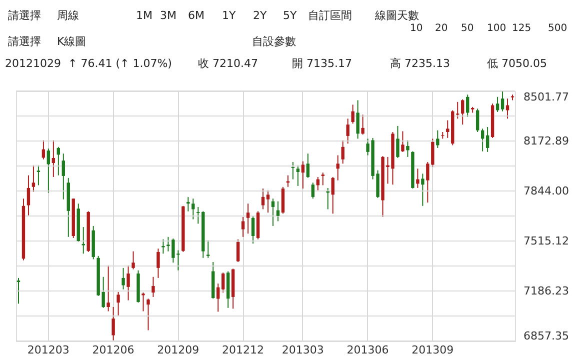 The image size is (583, 361). I want to click on text: 10, so click(416, 28).